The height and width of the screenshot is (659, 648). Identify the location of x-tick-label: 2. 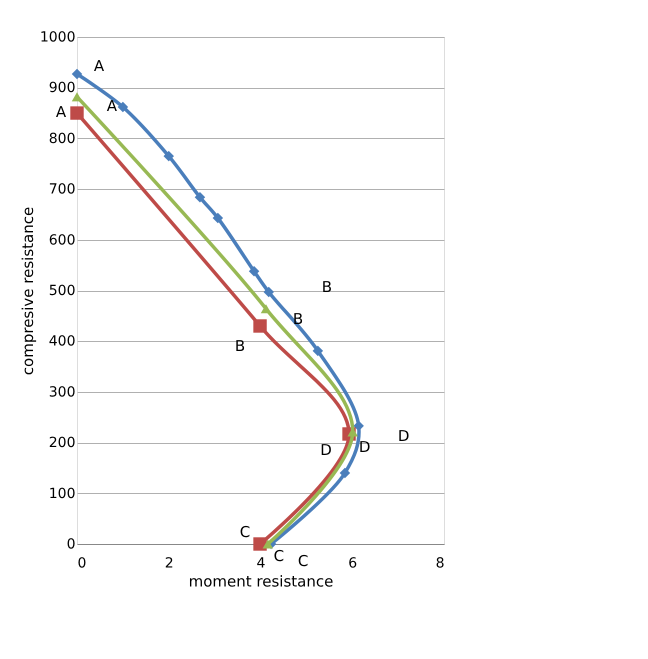
(169, 564).